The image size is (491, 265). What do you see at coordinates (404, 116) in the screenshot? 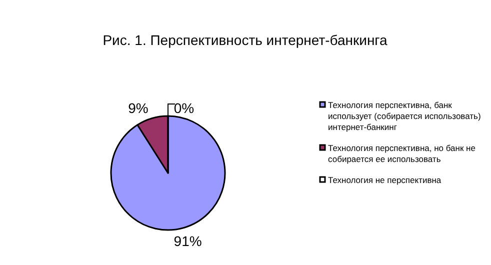
I see `legend-label: Технология перспективна, банк использует (собирается использовать) интернет-банкинг` at bounding box center [404, 116].